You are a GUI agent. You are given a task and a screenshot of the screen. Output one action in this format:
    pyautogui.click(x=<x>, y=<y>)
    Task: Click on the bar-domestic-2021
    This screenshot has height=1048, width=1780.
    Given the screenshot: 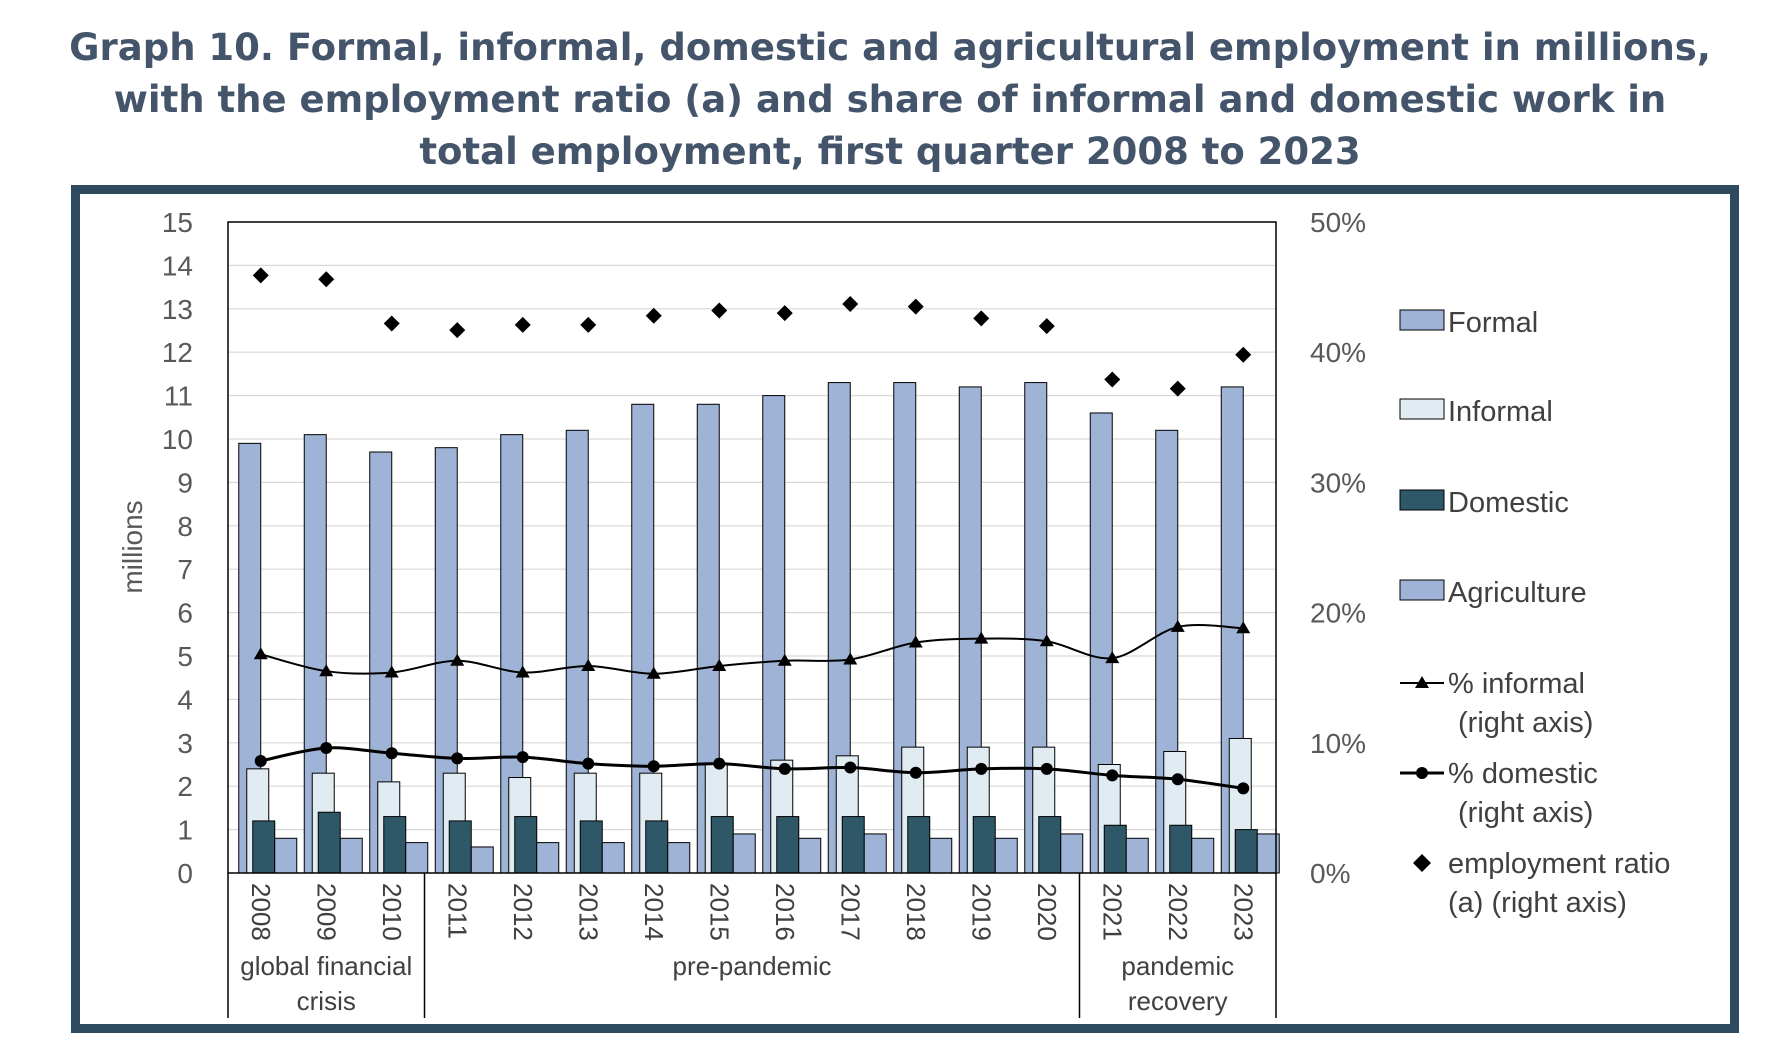 What is the action you would take?
    pyautogui.click(x=1115, y=849)
    